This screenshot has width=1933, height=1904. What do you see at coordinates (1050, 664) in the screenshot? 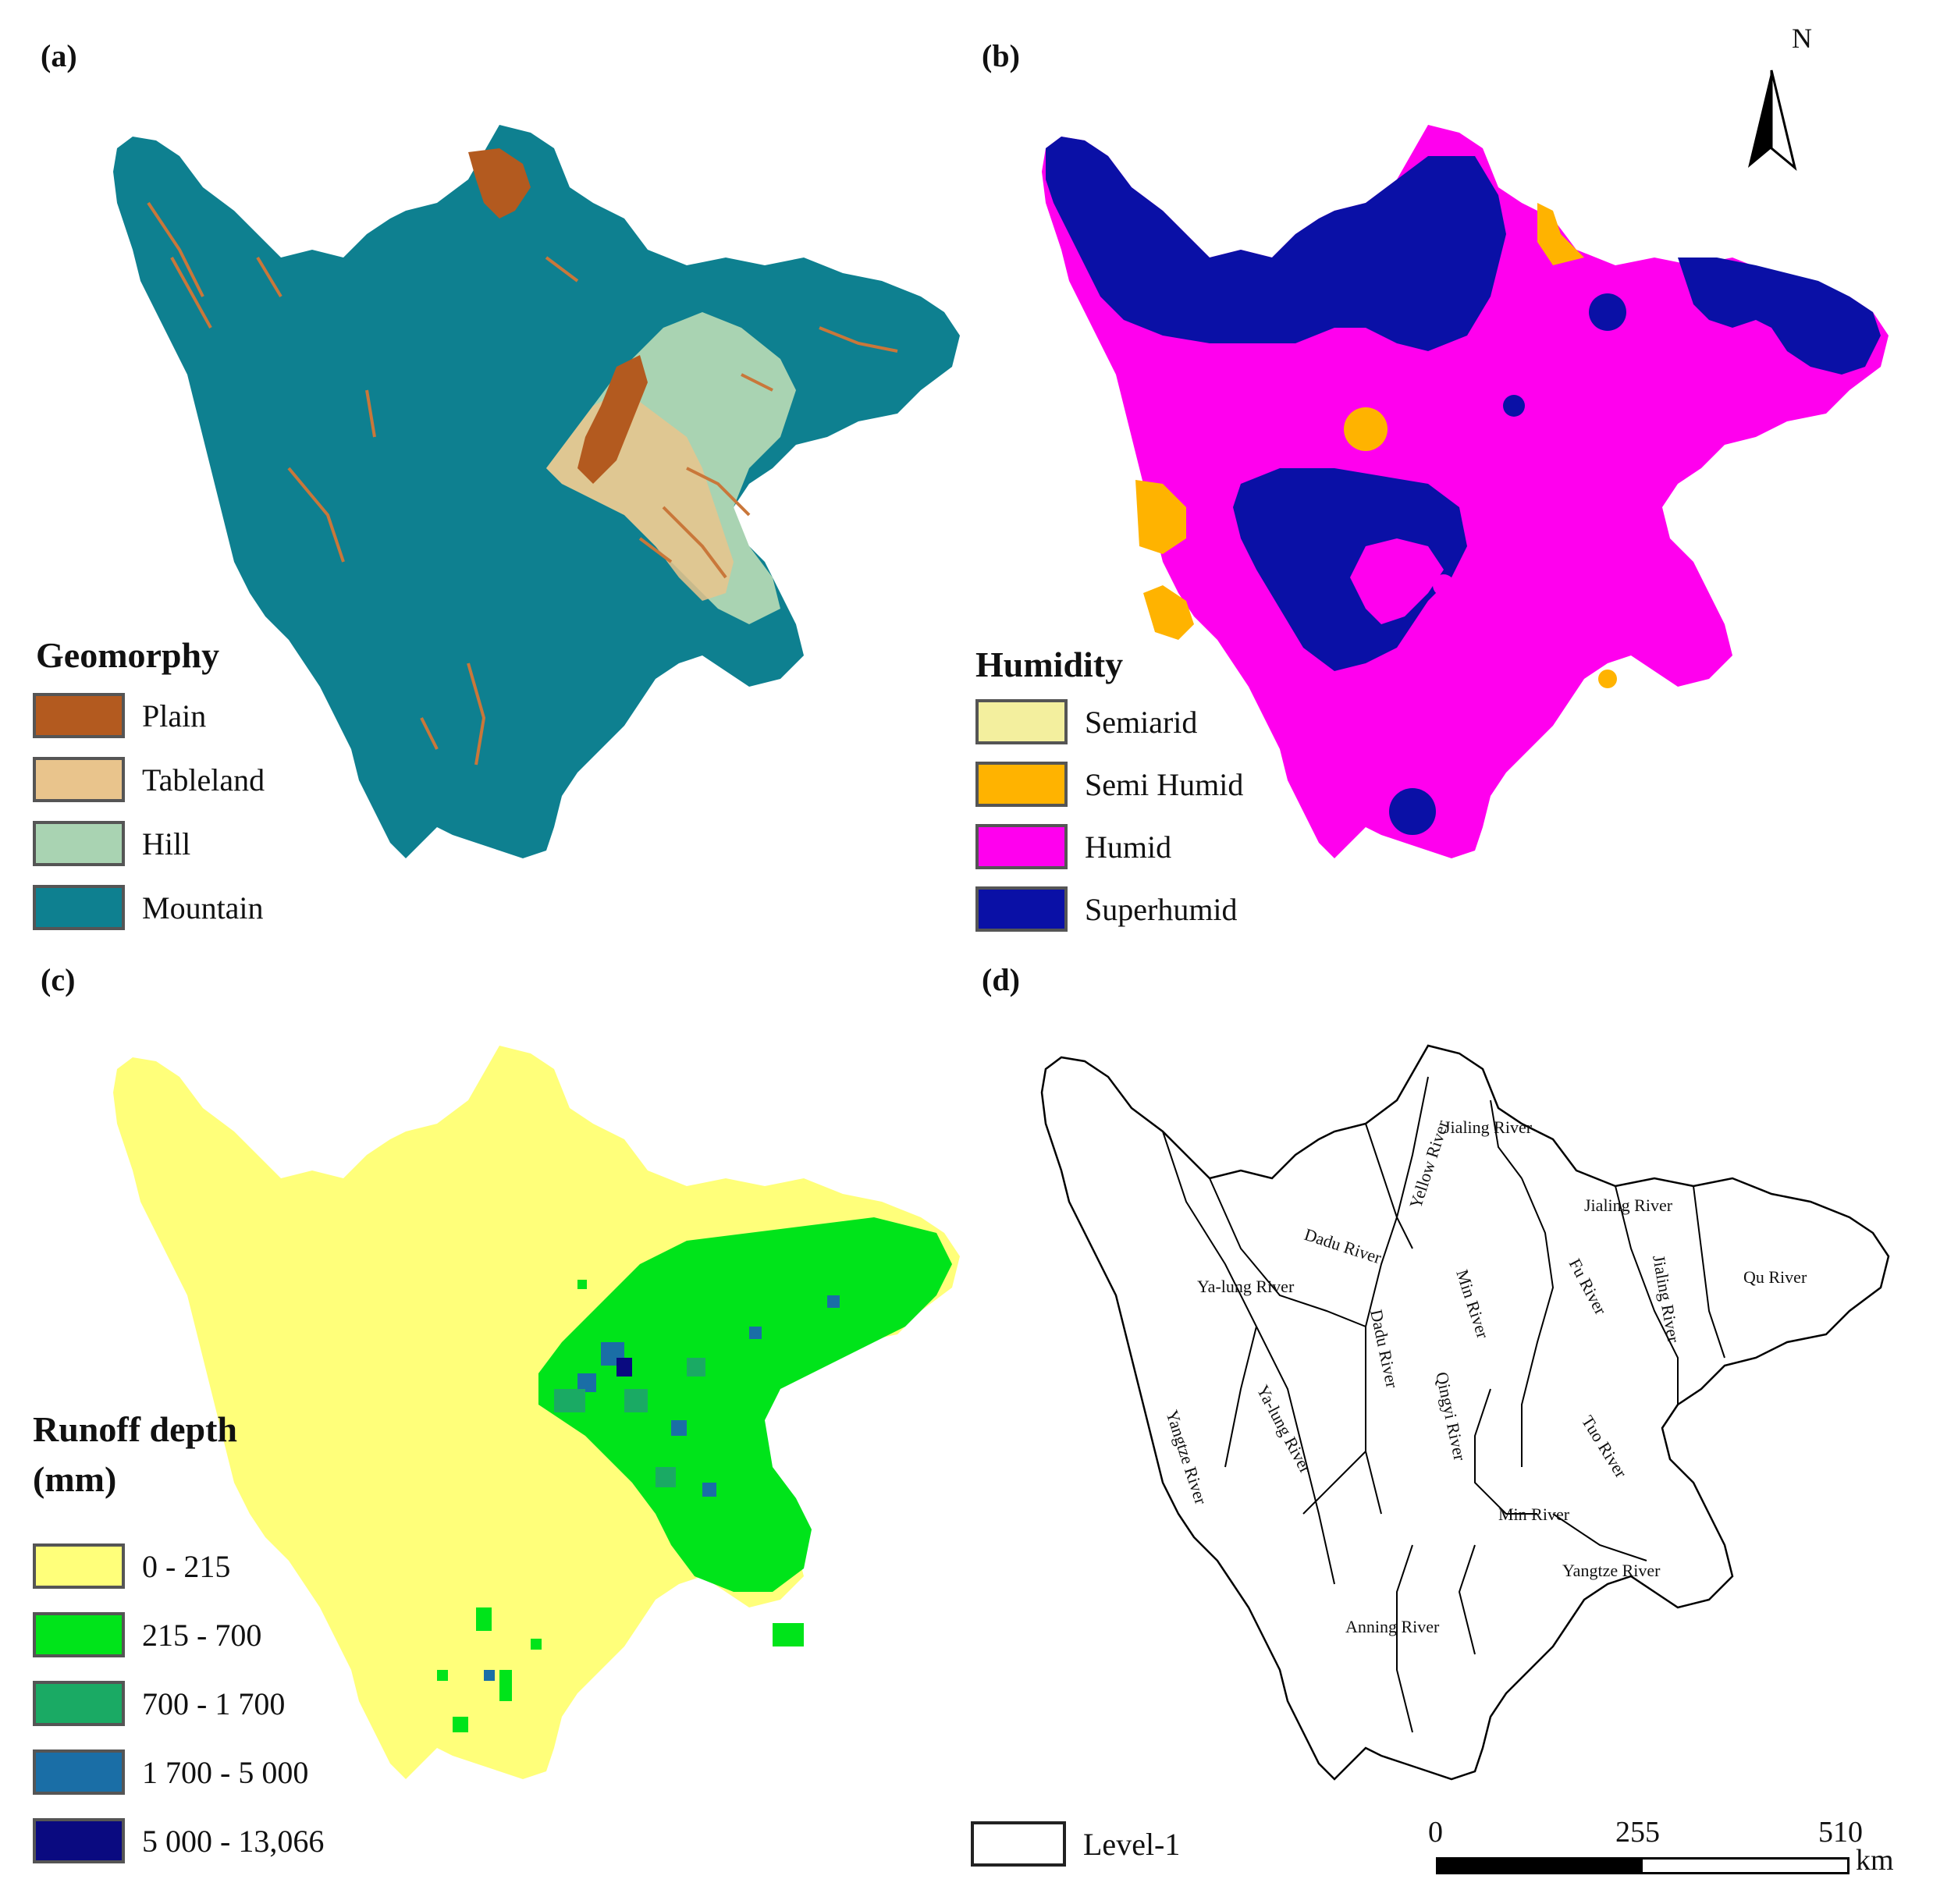
I see `humidity-legend-title: Humidity` at bounding box center [1050, 664].